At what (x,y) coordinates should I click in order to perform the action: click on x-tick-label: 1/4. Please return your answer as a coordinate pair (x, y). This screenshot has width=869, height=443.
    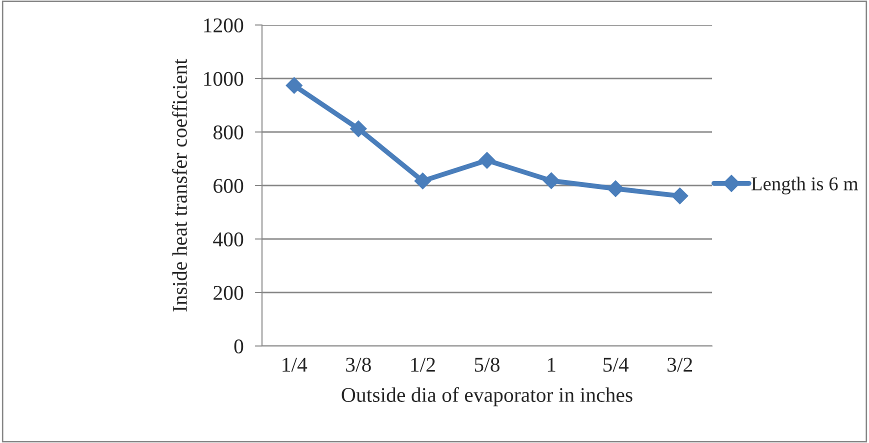
    Looking at the image, I should click on (295, 365).